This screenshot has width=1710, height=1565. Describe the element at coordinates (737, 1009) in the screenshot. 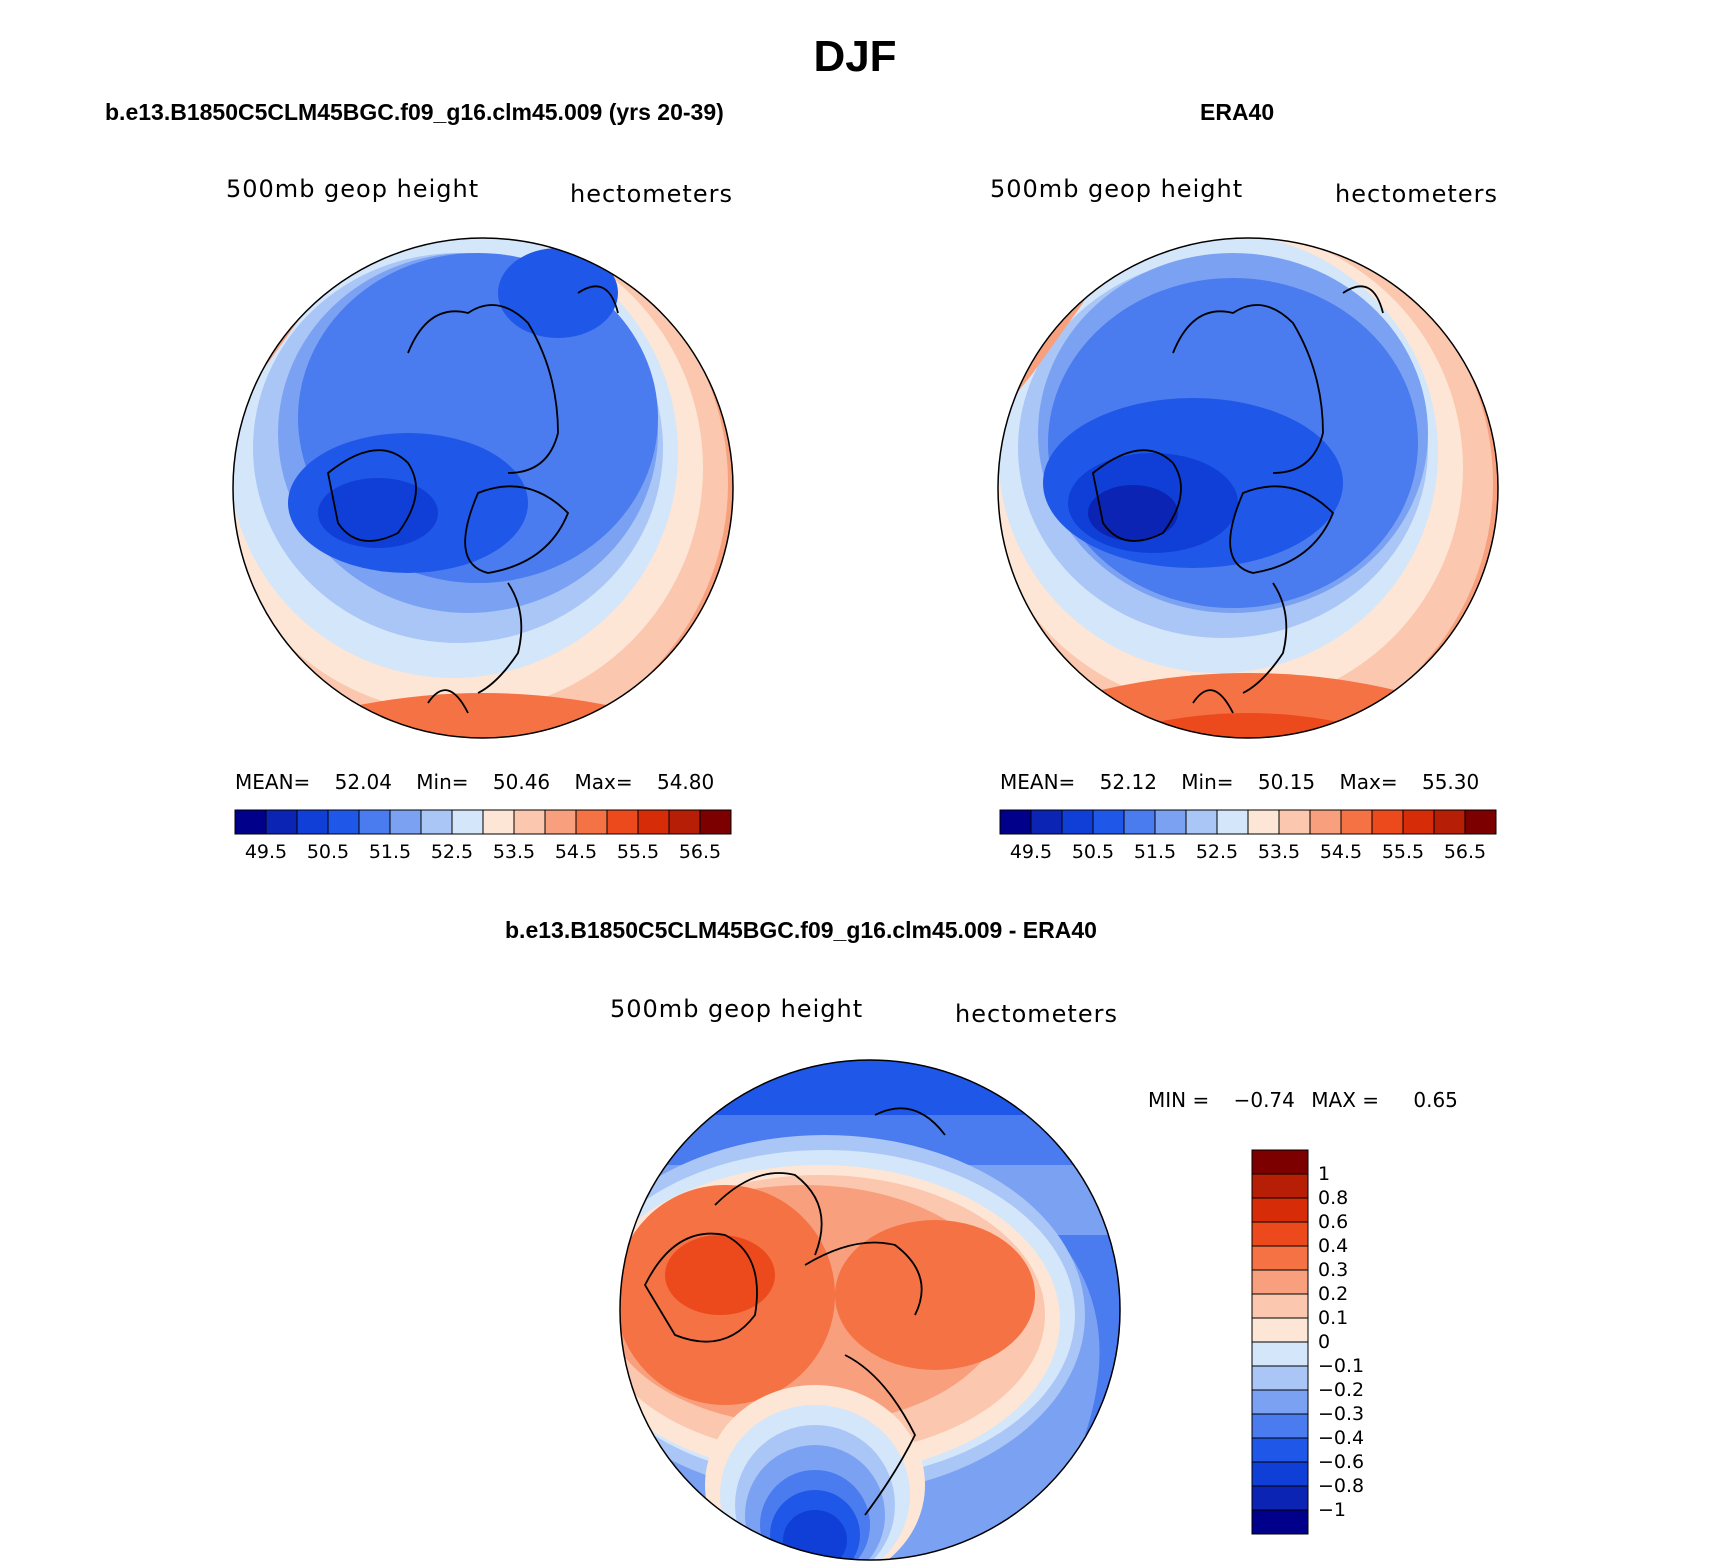

I see `panel-3-variable-label: 500mb geop height` at that location.